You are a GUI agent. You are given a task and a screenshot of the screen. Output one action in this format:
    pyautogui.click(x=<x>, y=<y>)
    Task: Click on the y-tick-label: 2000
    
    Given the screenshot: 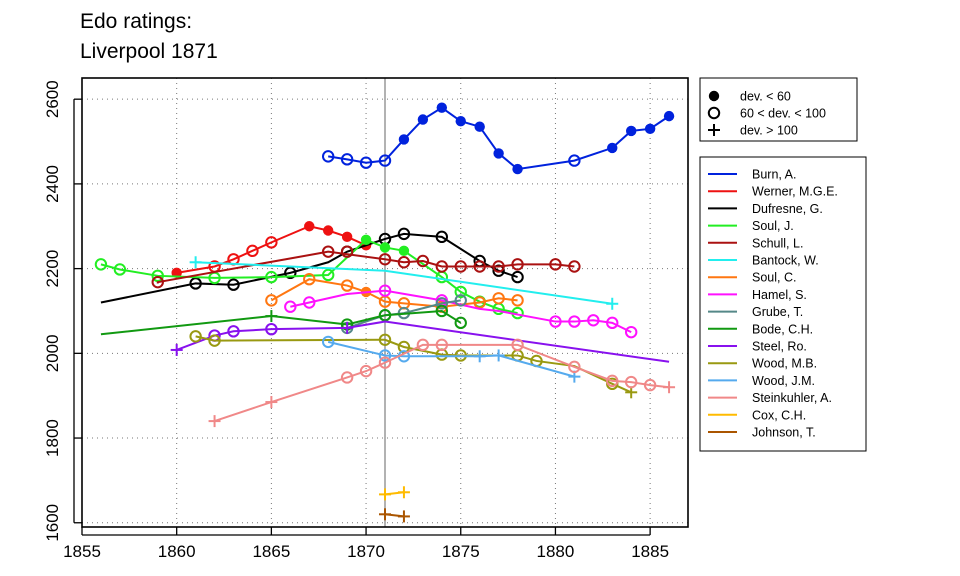 What is the action you would take?
    pyautogui.click(x=52, y=353)
    